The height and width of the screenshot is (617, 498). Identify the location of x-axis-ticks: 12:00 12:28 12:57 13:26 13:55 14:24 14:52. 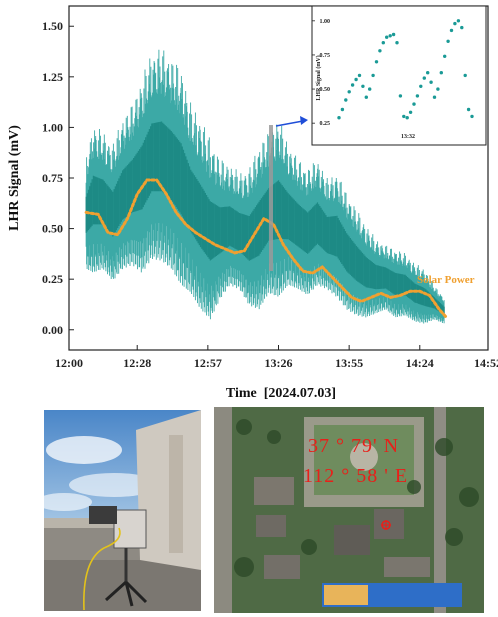
(276, 357).